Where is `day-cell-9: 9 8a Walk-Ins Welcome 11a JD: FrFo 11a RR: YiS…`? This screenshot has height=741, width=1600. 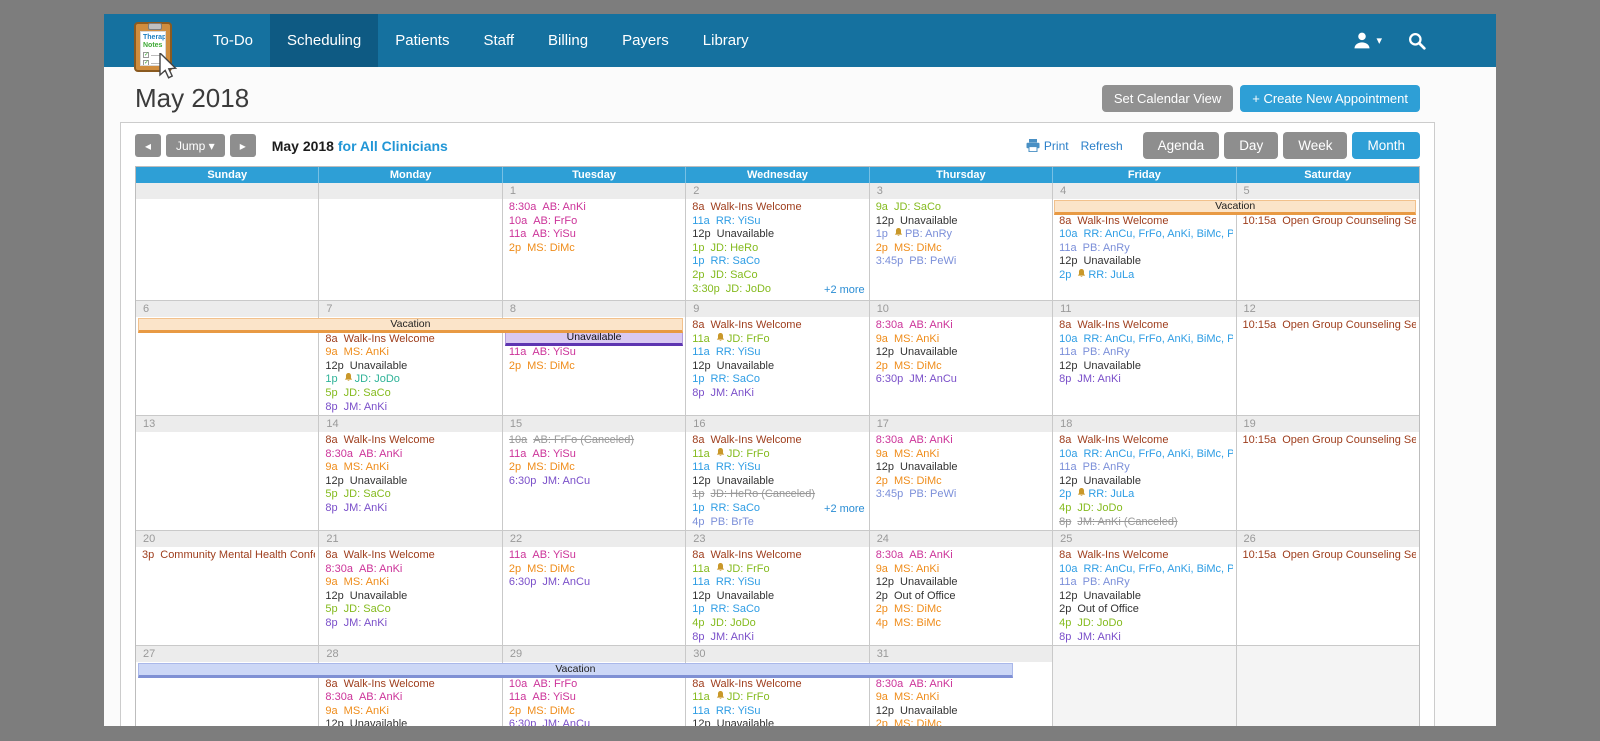 day-cell-9: 9 8a Walk-Ins Welcome 11a JD: FrFo 11a RR: YiS… is located at coordinates (777, 358).